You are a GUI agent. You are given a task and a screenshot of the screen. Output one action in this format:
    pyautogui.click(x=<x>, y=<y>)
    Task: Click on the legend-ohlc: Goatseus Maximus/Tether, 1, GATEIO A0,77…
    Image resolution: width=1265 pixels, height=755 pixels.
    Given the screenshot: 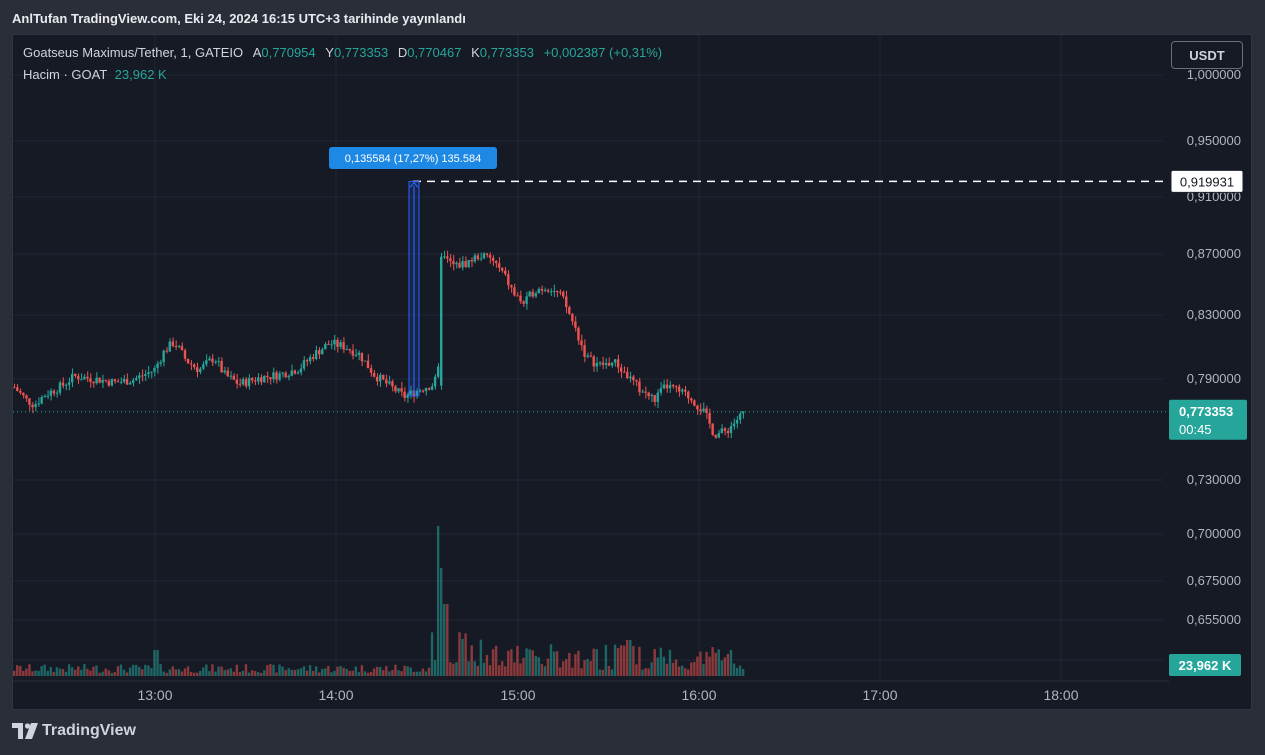 What is the action you would take?
    pyautogui.click(x=342, y=52)
    